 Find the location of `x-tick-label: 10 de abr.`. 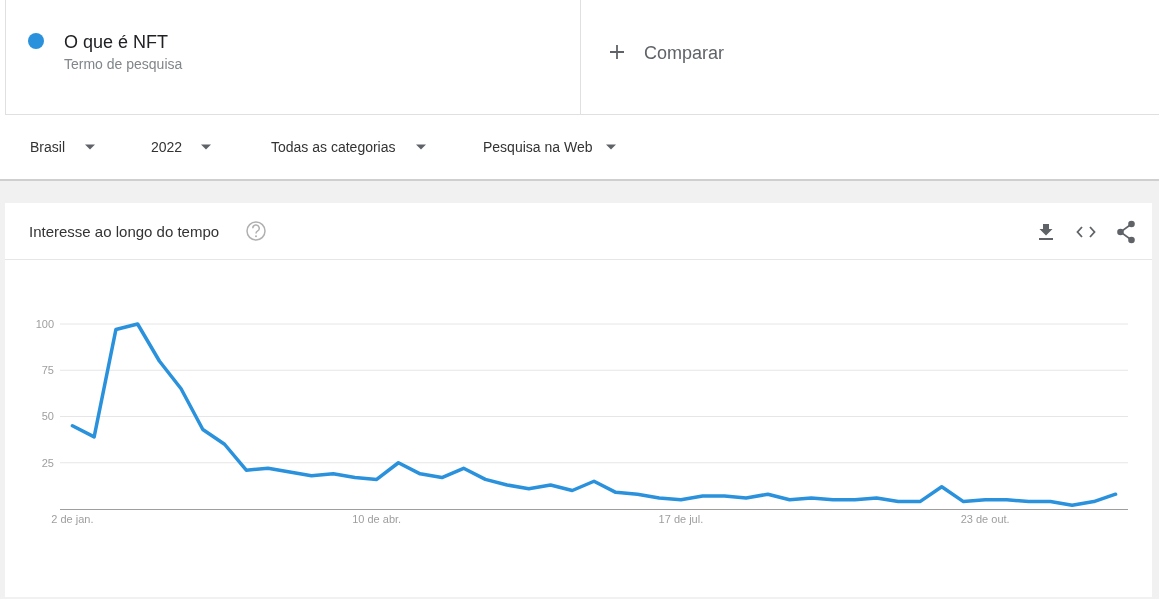

x-tick-label: 10 de abr. is located at coordinates (377, 519).